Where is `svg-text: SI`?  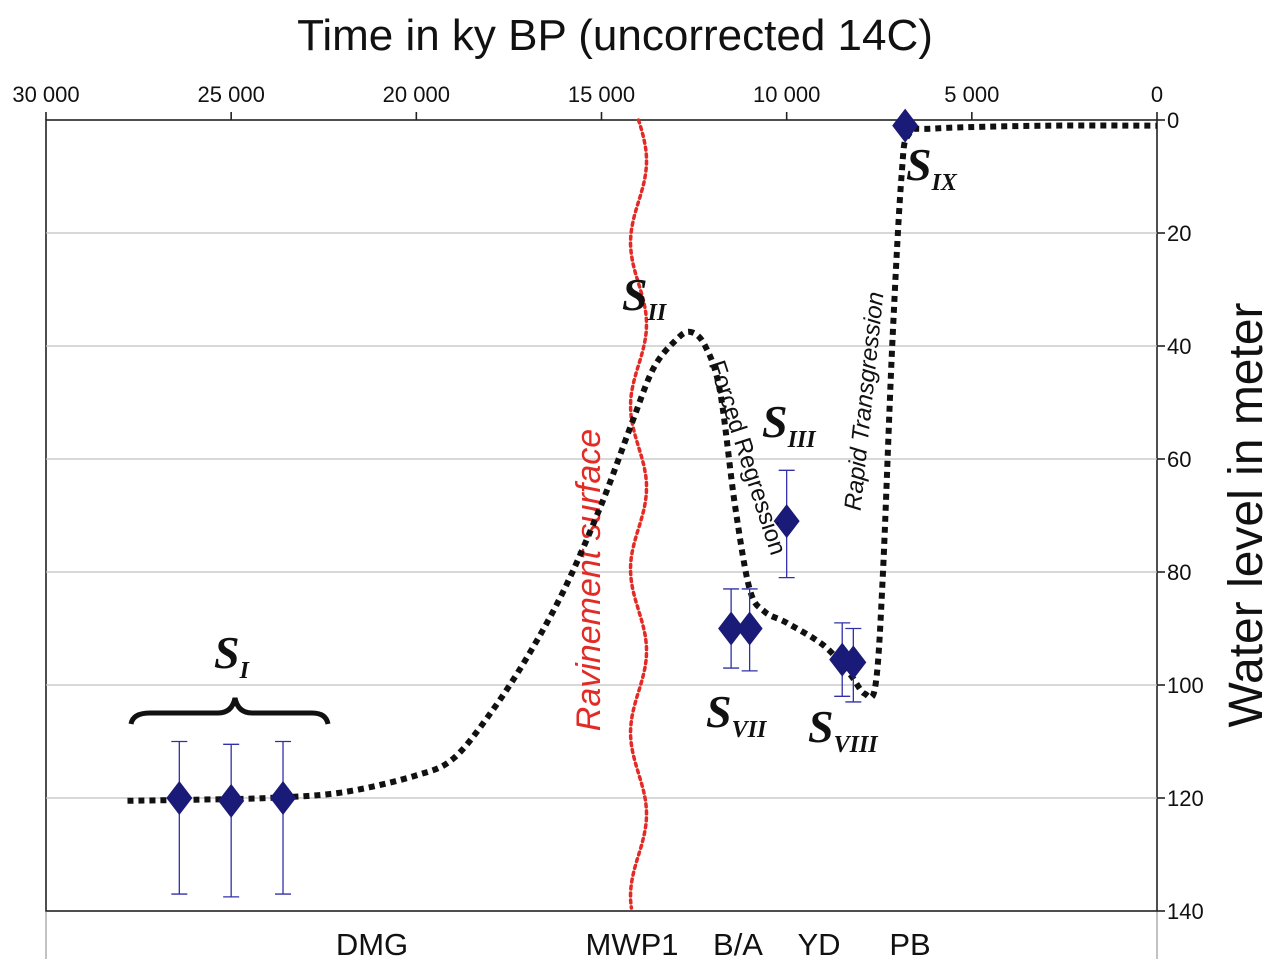 svg-text: SI is located at coordinates (232, 655).